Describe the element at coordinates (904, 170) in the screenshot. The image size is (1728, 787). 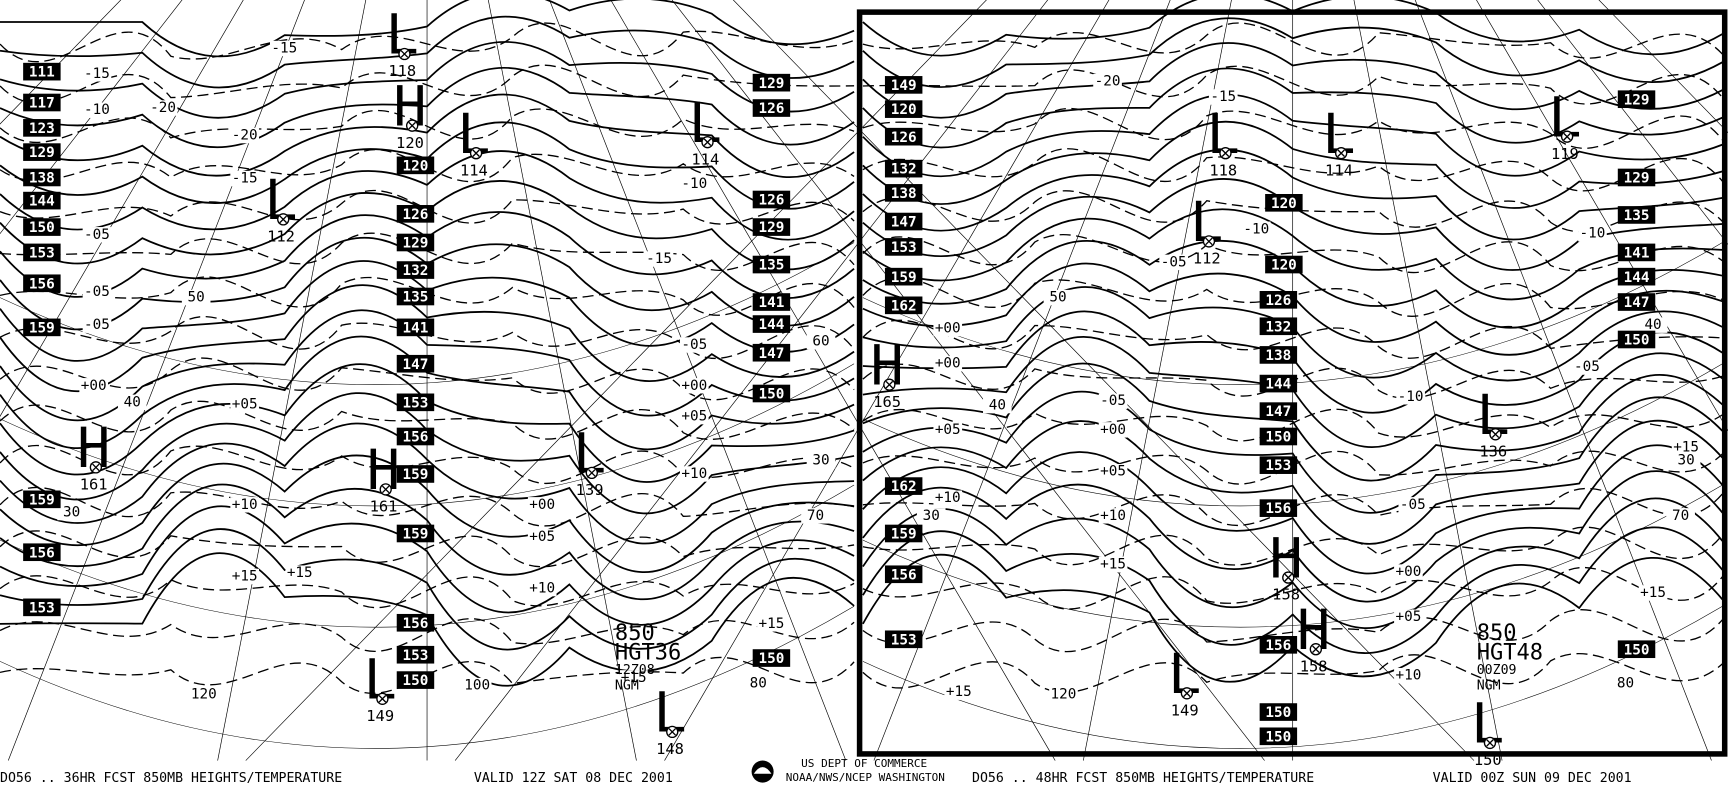
I see `height-box-label: 132` at that location.